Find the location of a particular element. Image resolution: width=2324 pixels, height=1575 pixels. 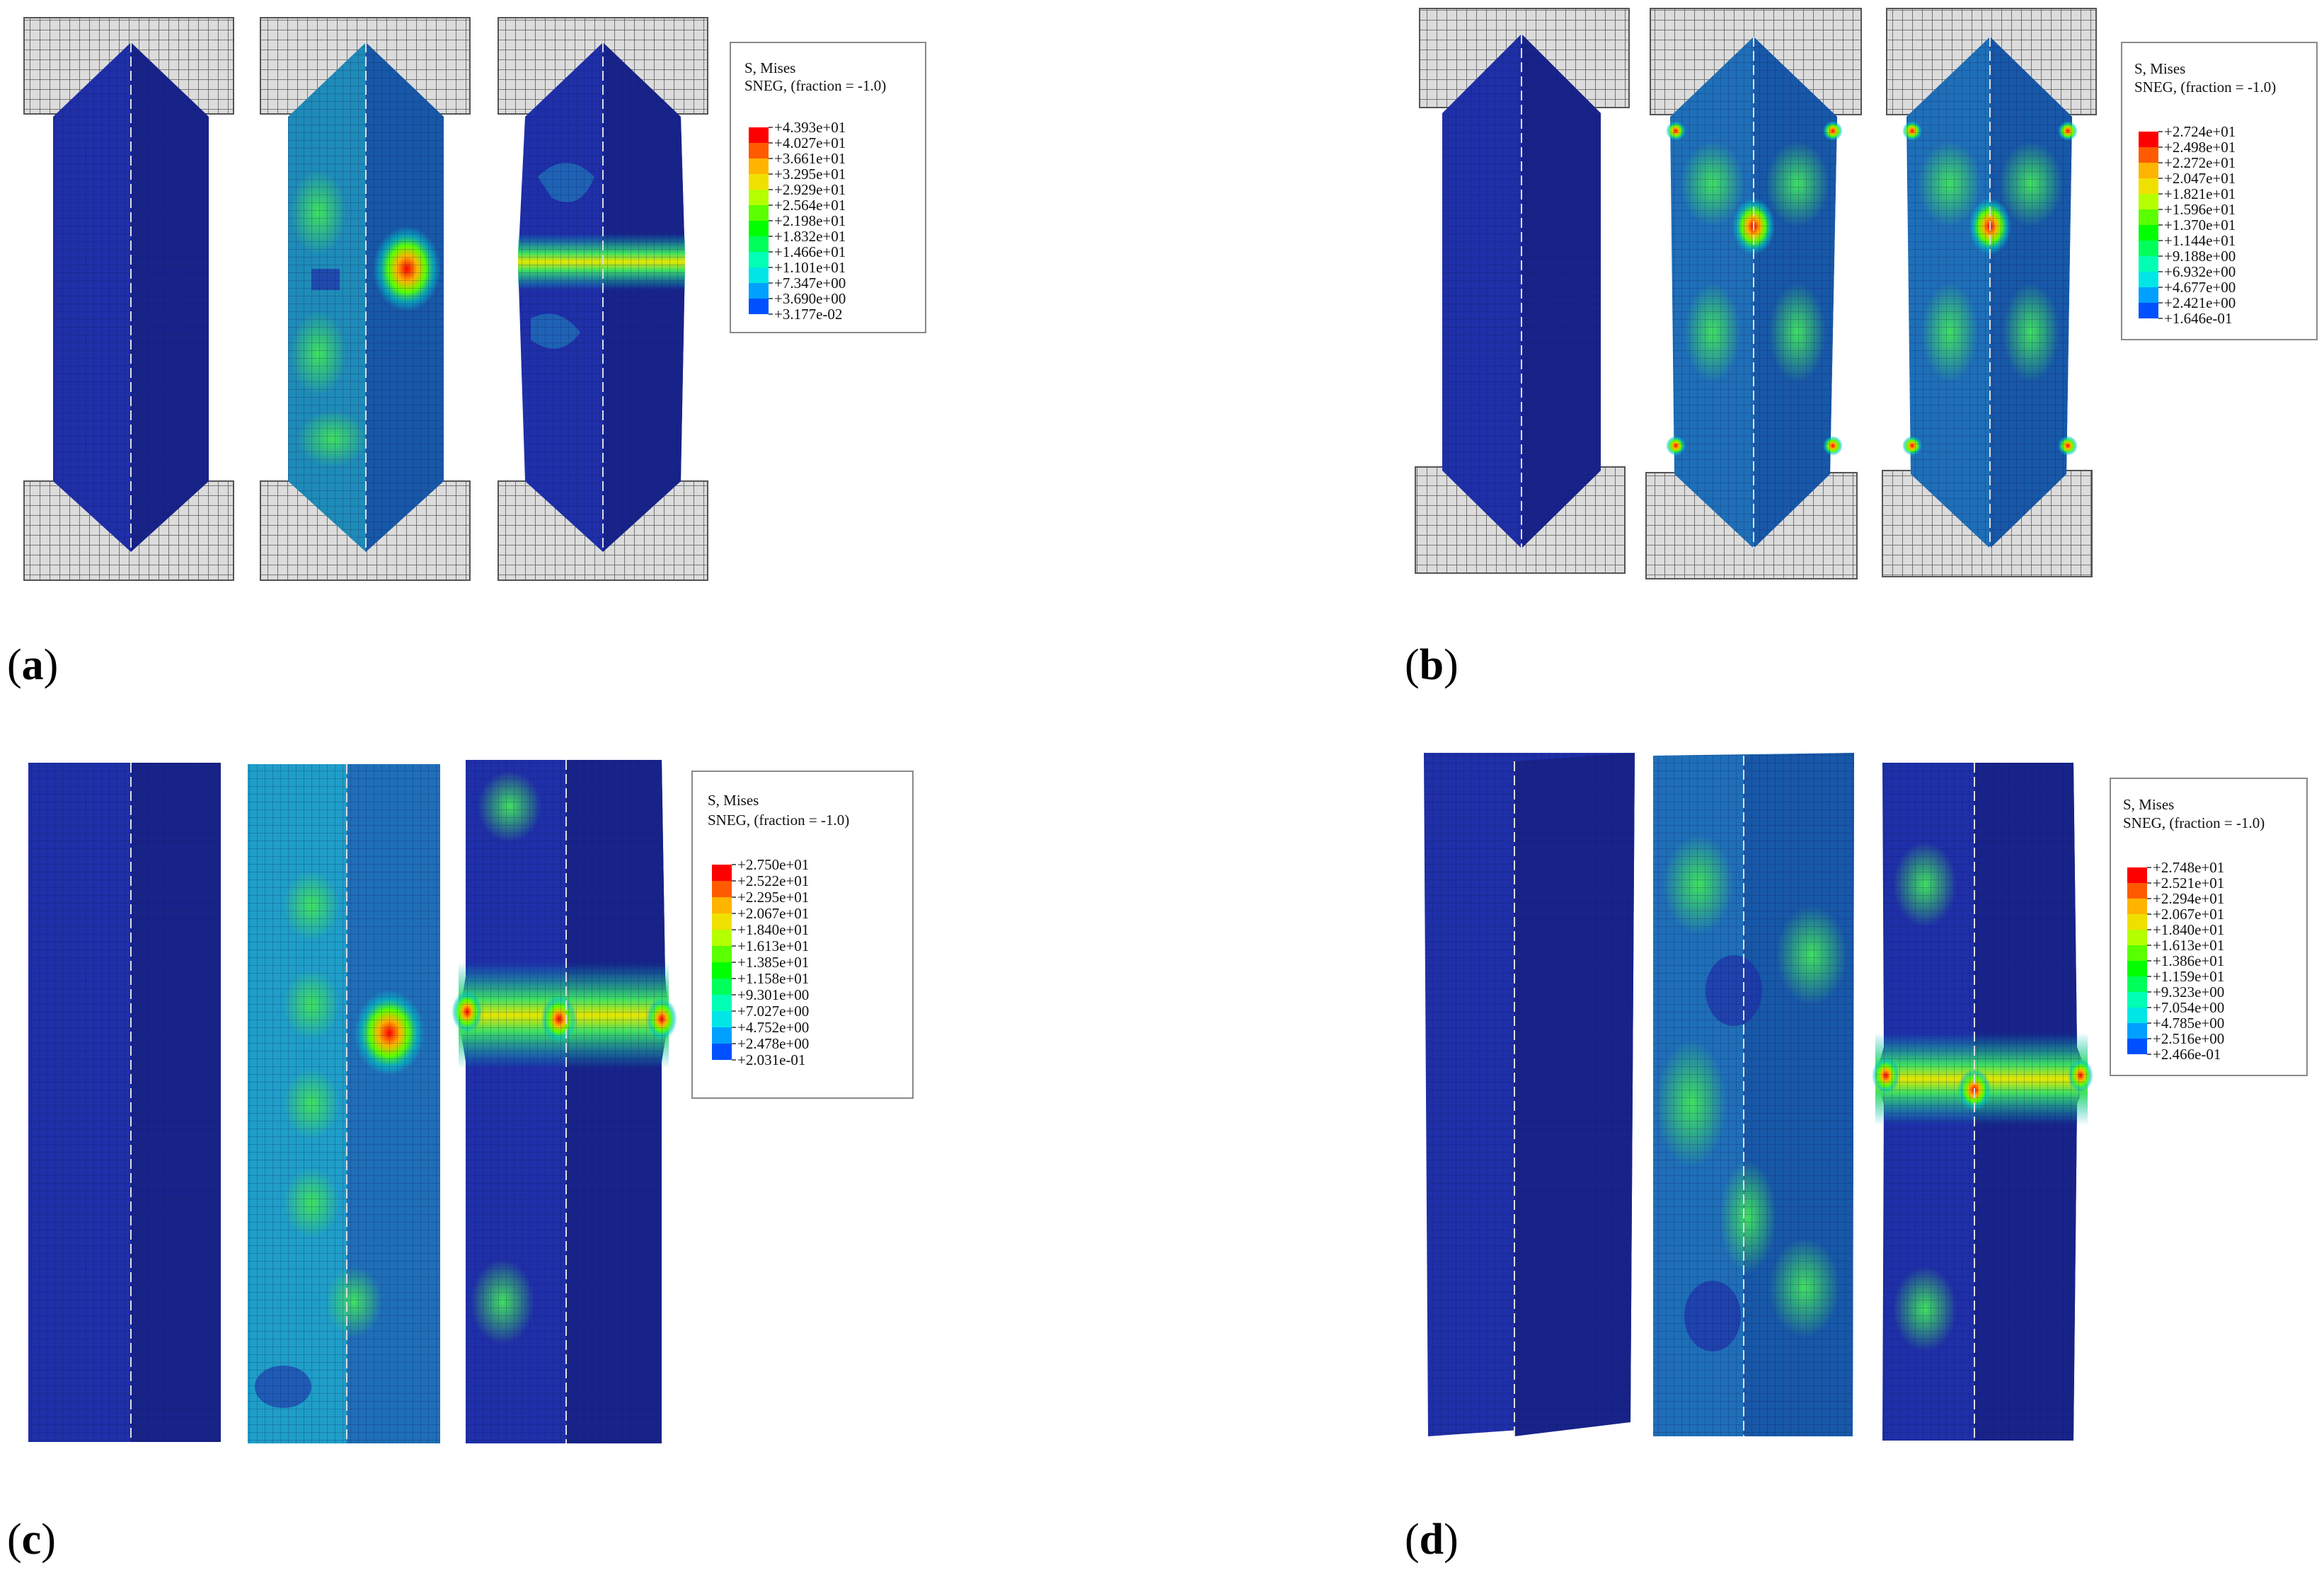

legend-value: +2.929e+01 is located at coordinates (810, 189).